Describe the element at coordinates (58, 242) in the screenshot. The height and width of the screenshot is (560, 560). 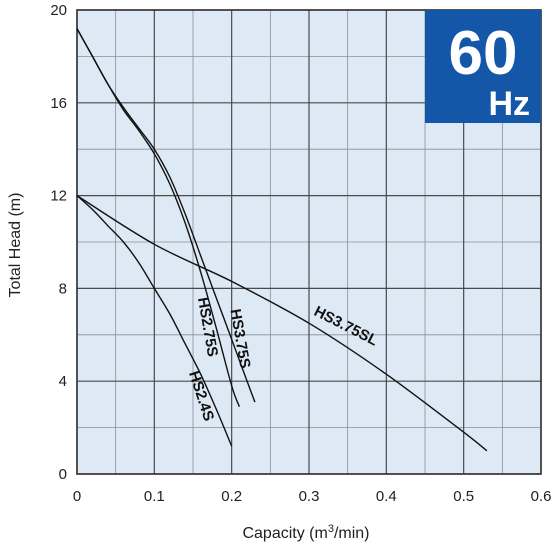
I see `y-tick-labels: 0 4 8 12 16 20` at that location.